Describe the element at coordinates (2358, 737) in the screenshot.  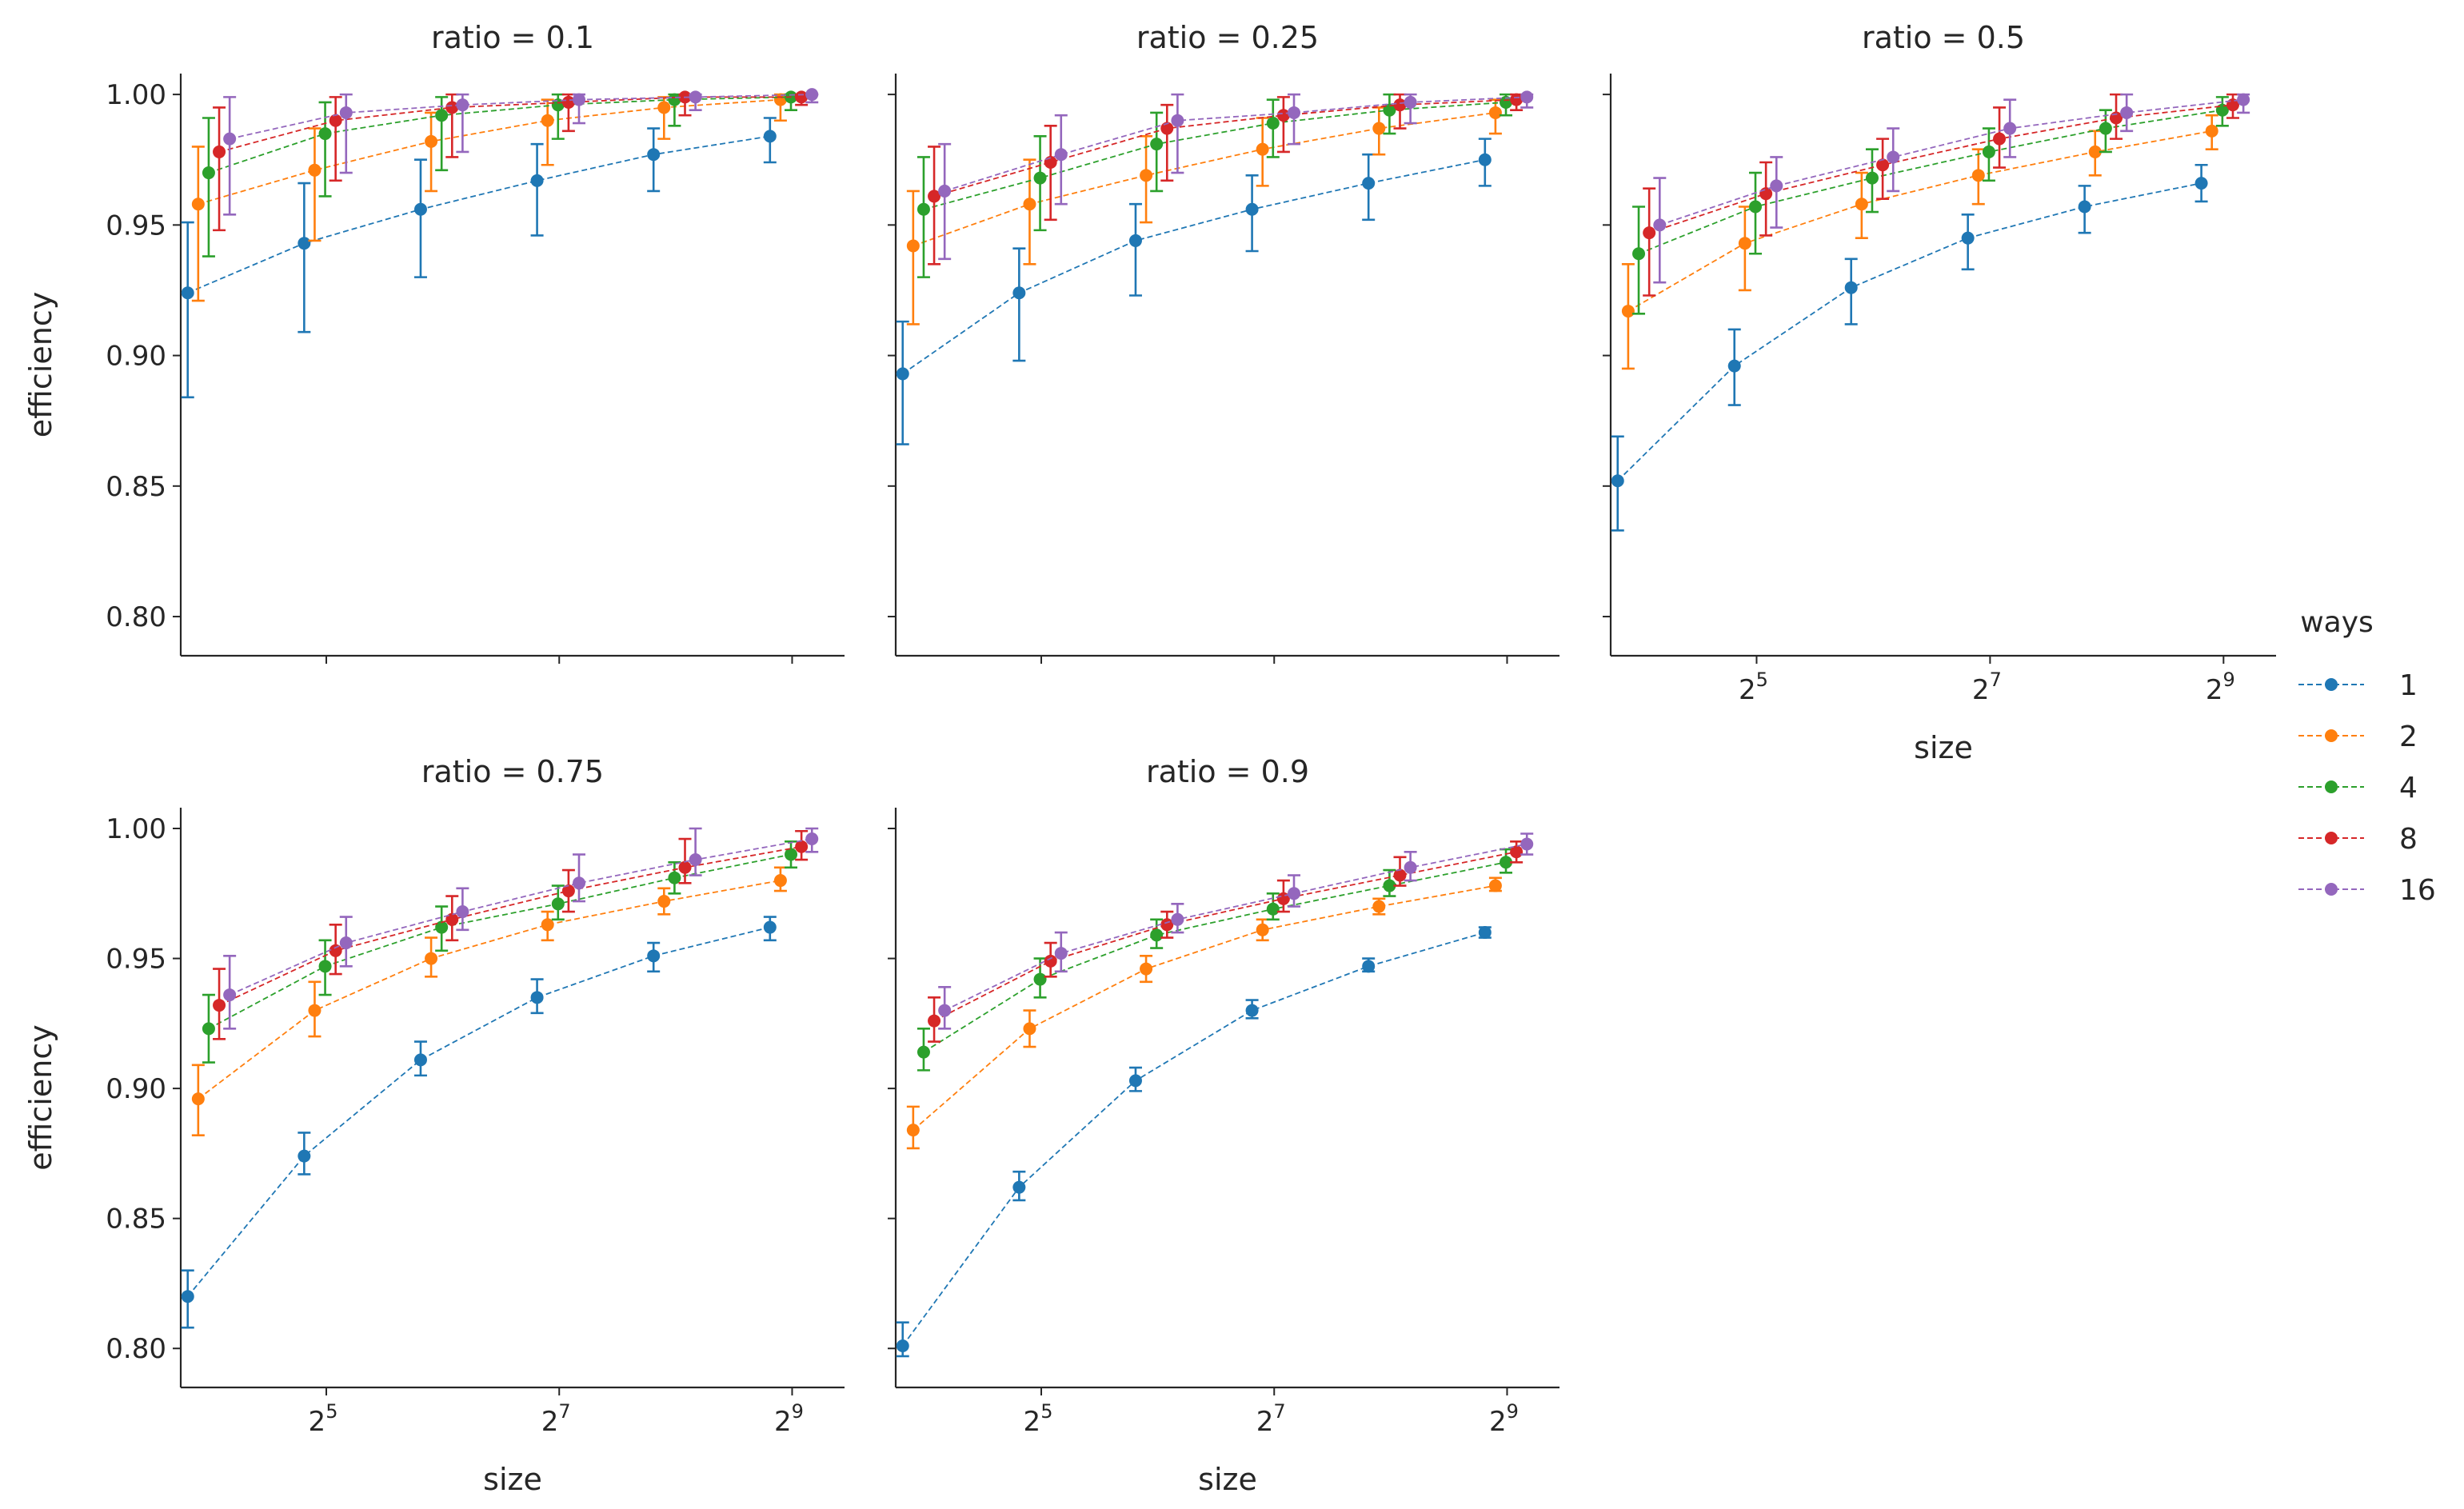
I see `legend-item-2: 2` at that location.